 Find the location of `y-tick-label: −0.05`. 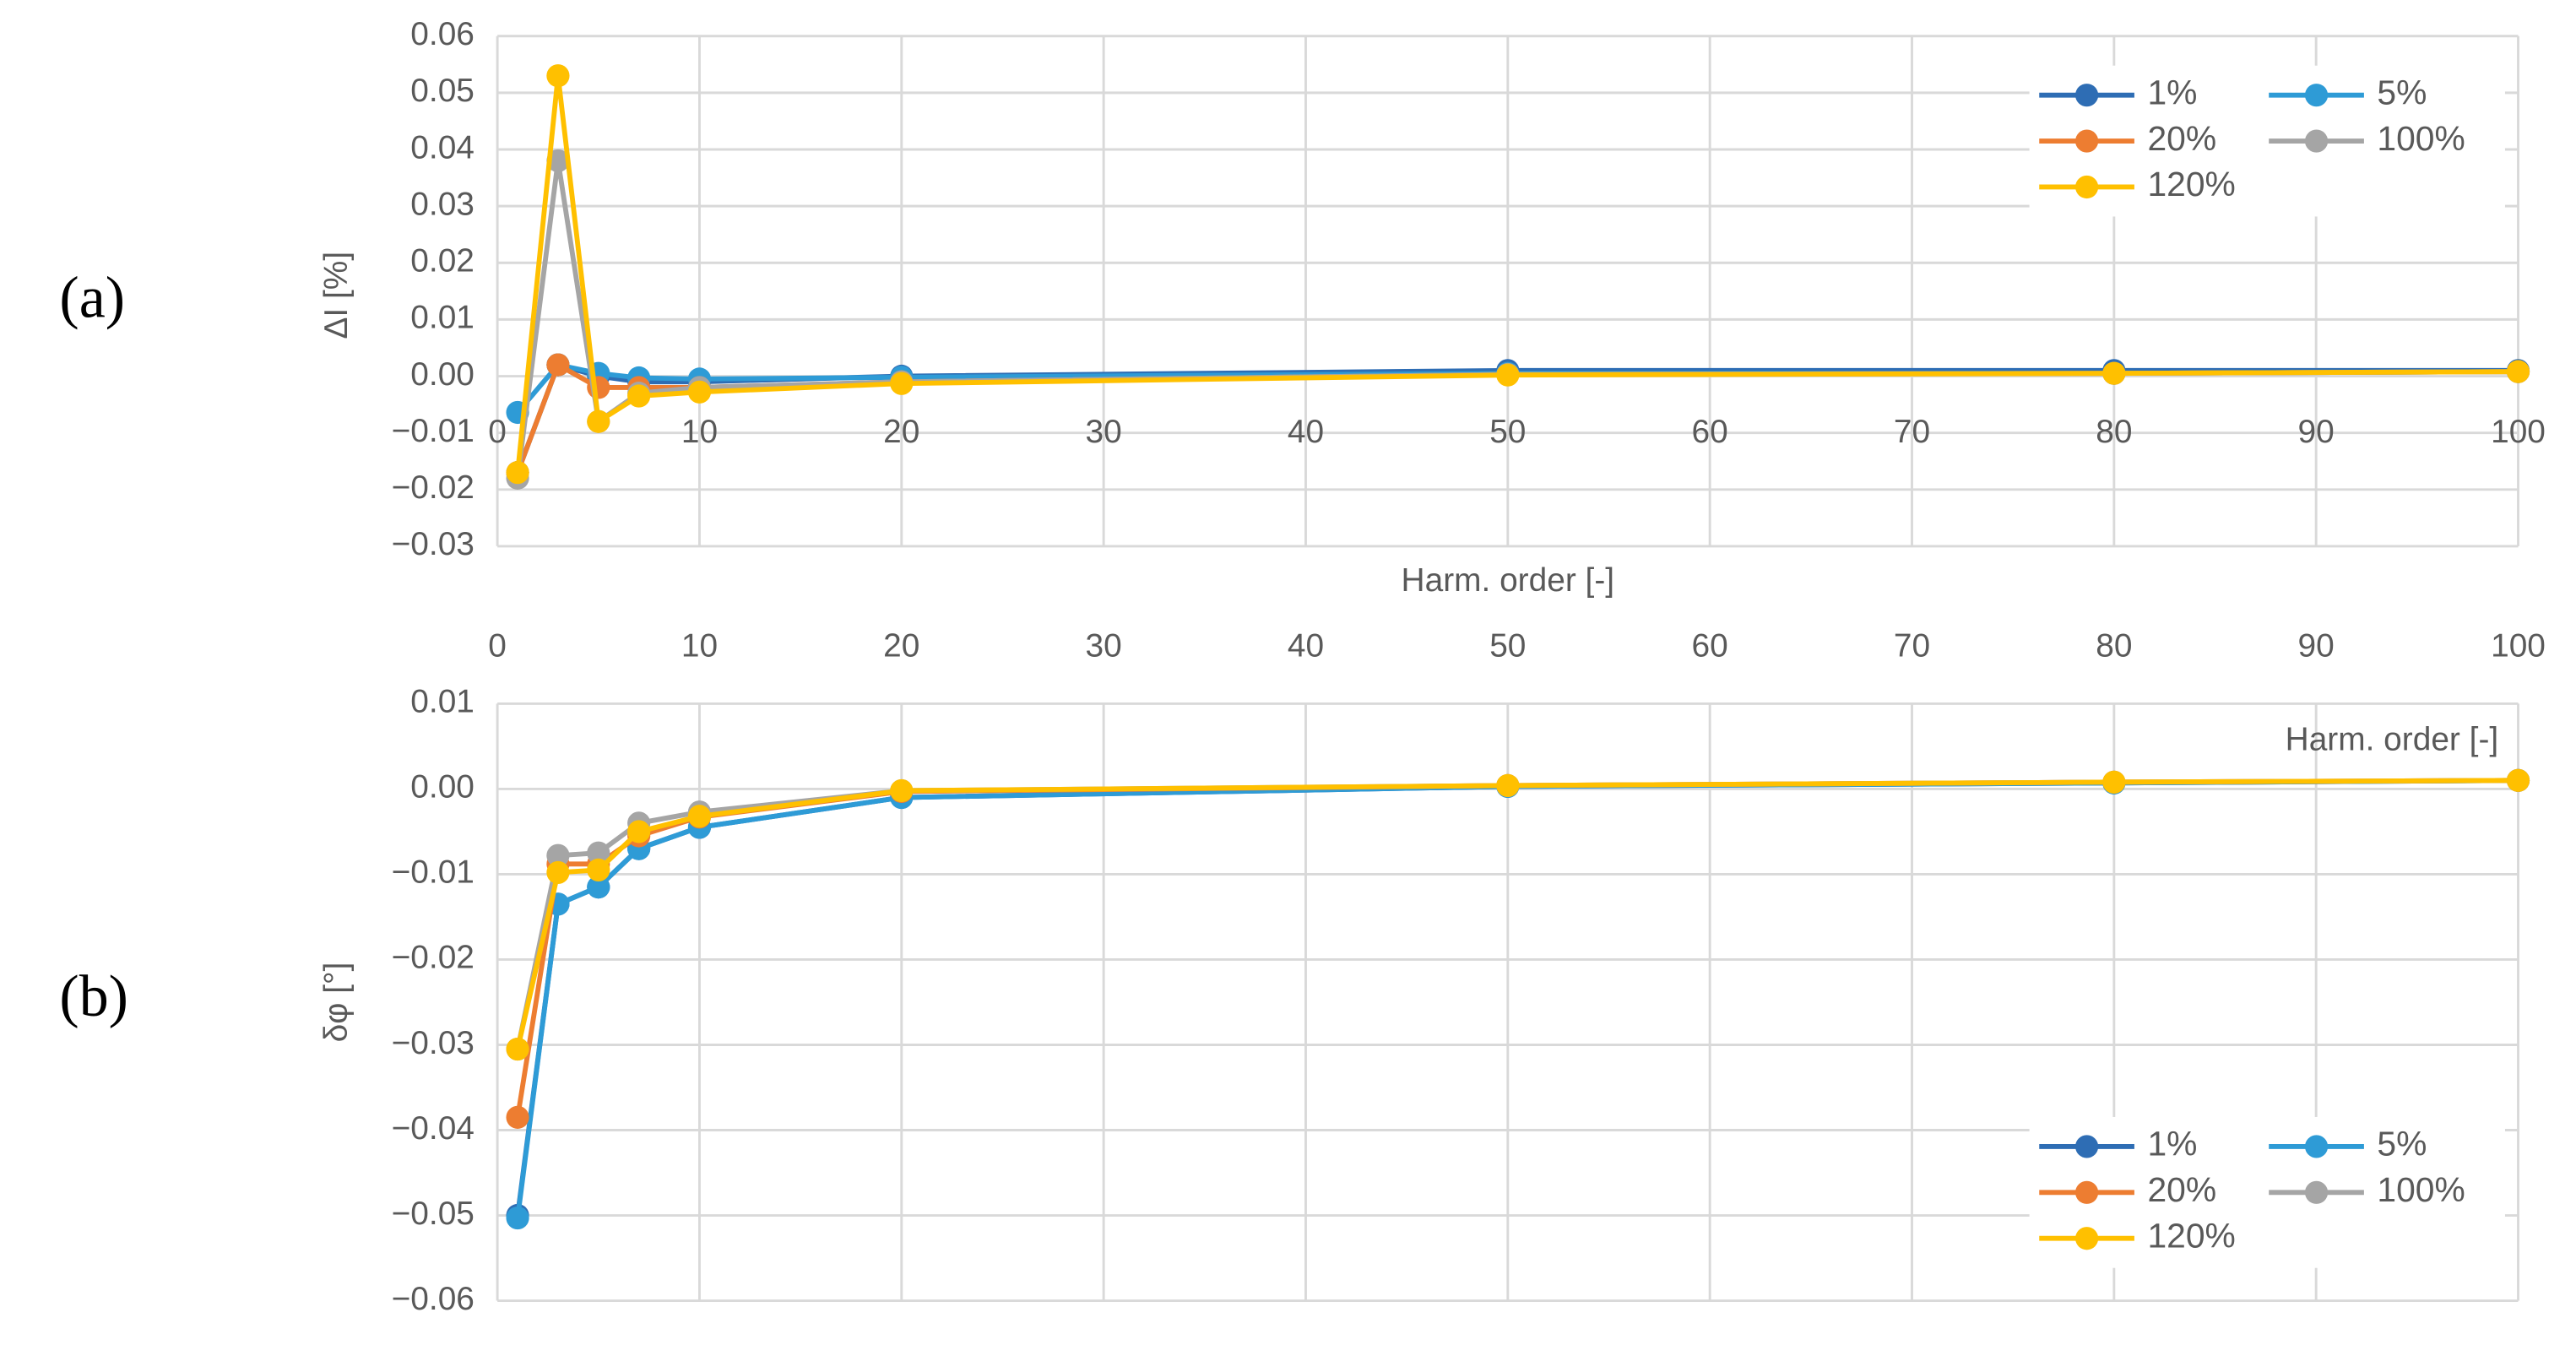

y-tick-label: −0.05 is located at coordinates (434, 1214).